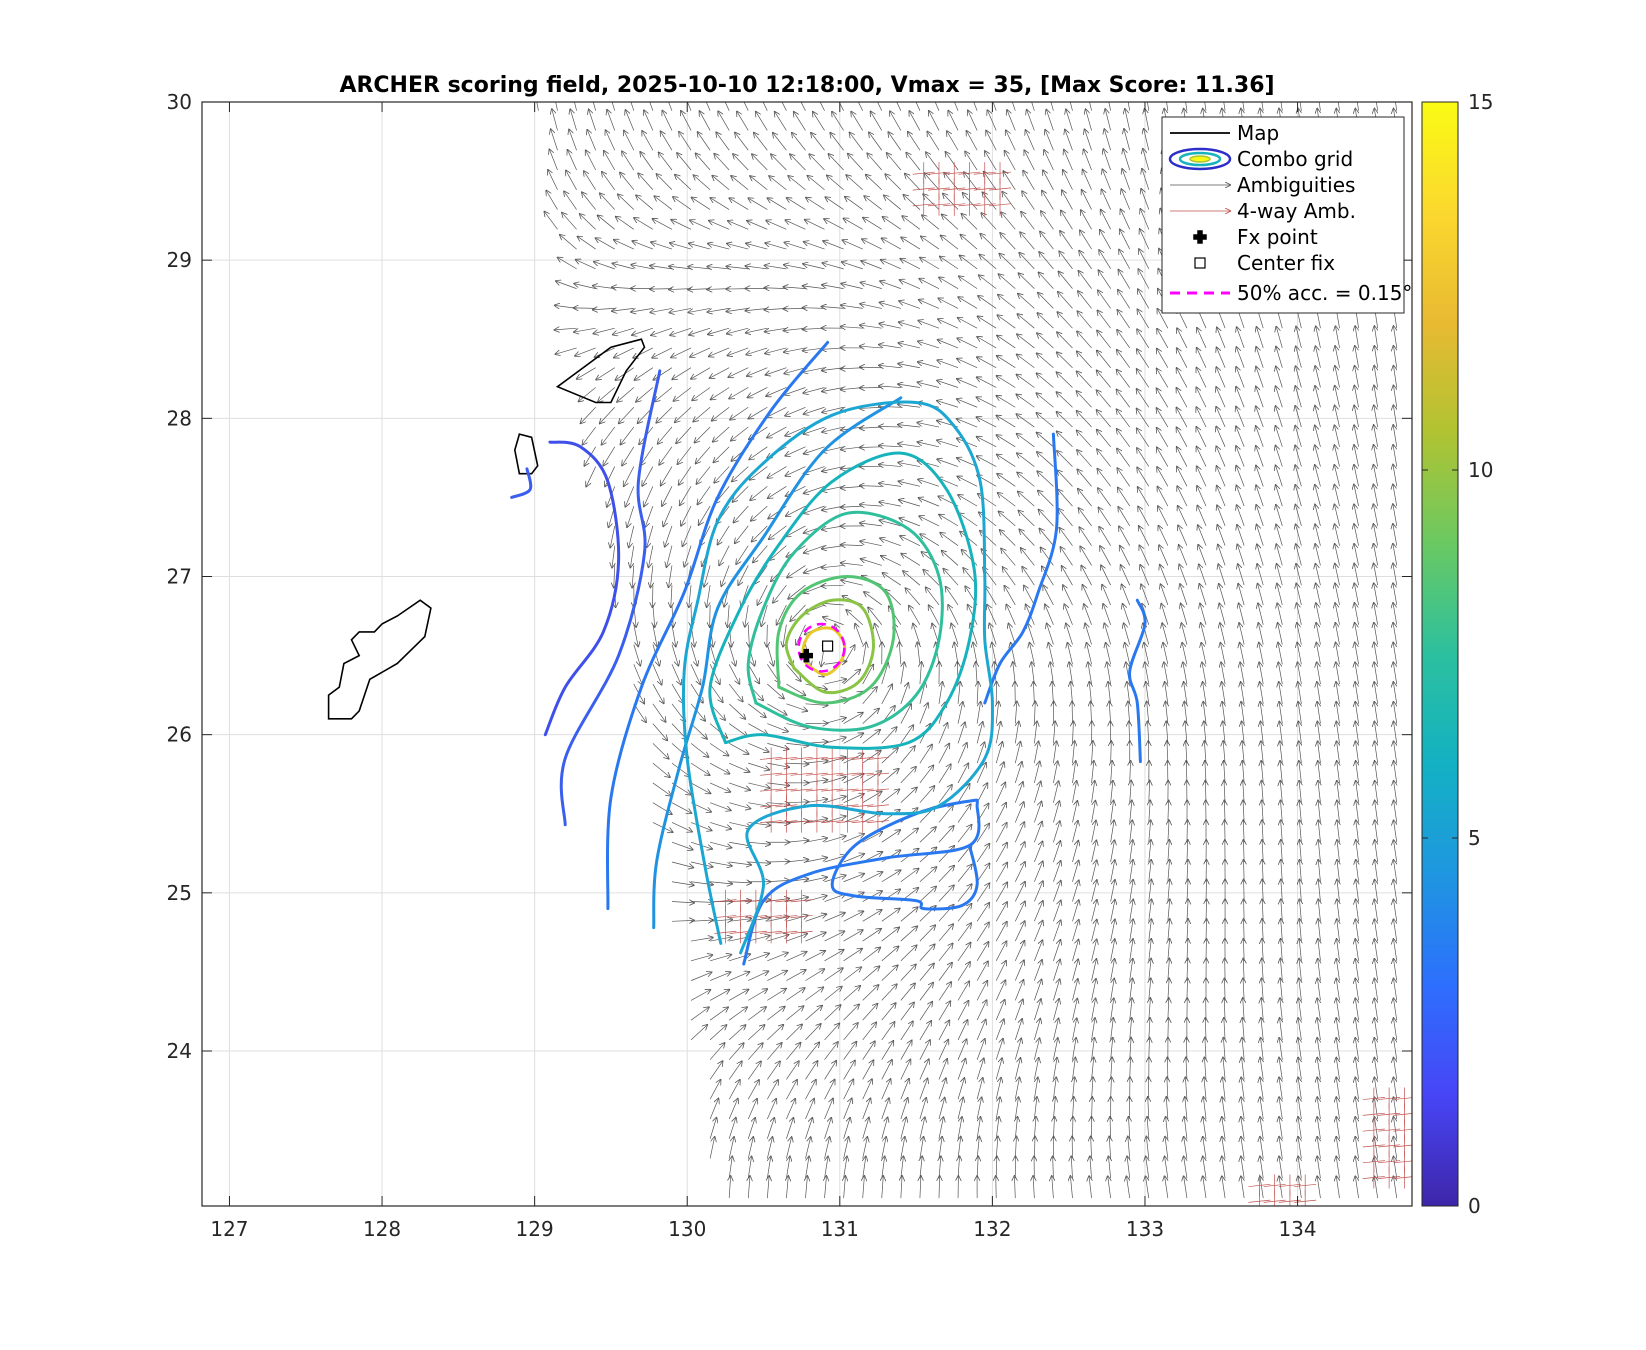  What do you see at coordinates (382, 1229) in the screenshot?
I see `x-tick-label: 128` at bounding box center [382, 1229].